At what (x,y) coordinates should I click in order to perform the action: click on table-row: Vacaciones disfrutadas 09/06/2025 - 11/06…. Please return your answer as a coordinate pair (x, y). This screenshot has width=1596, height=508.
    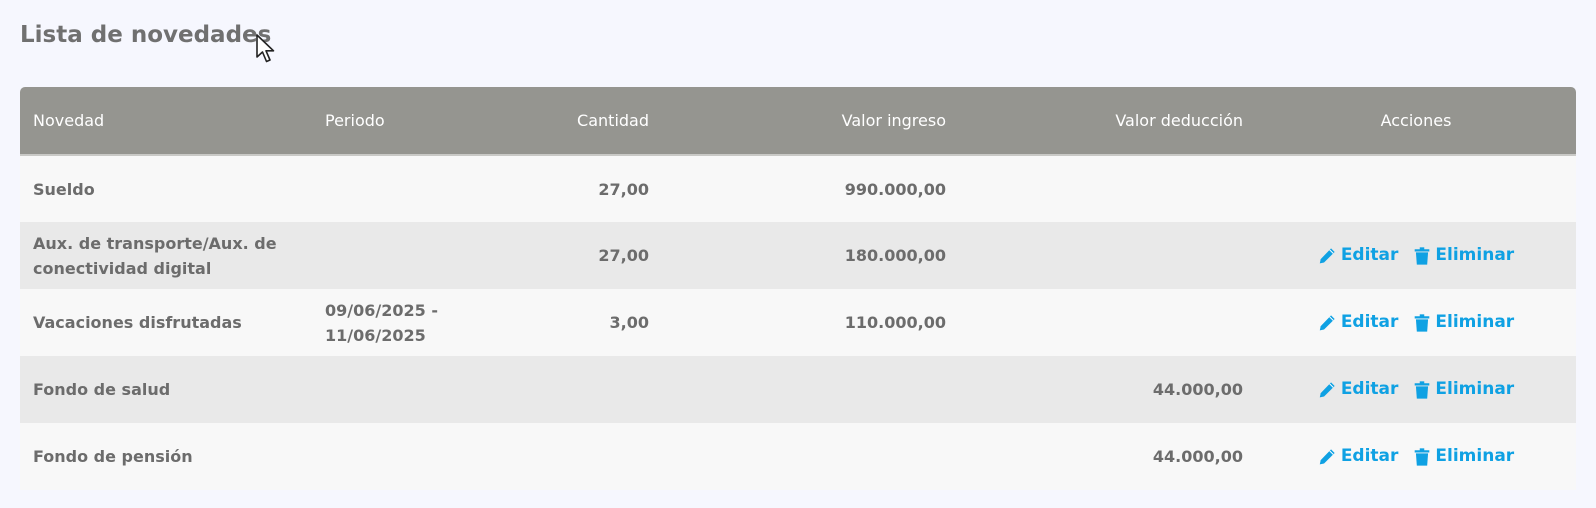
    Looking at the image, I should click on (798, 322).